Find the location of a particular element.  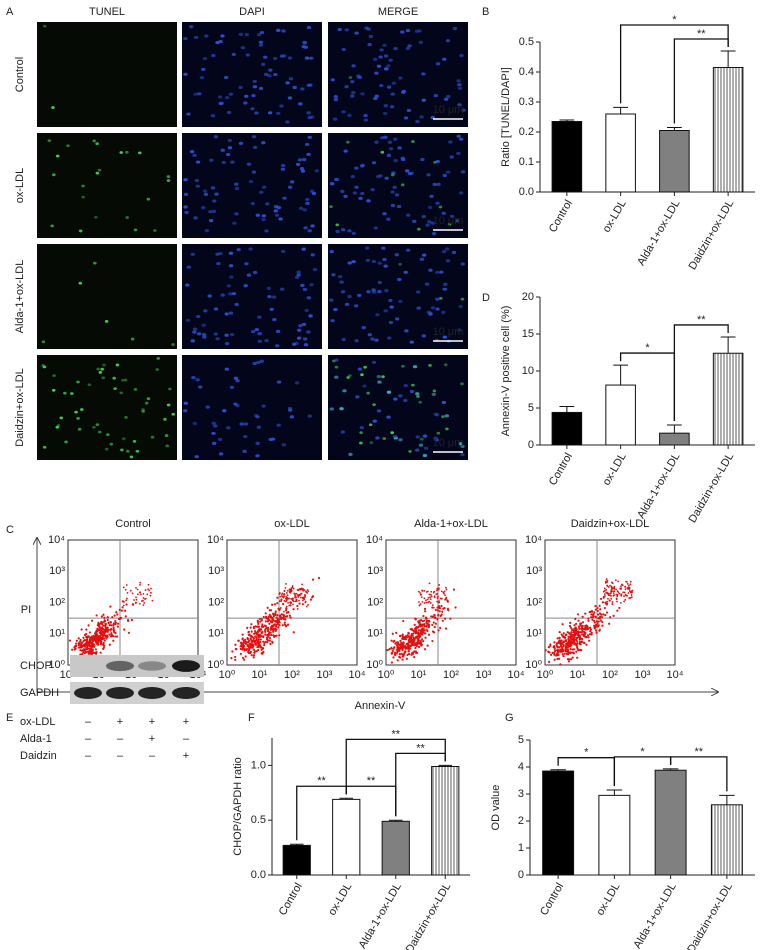

y-tick-label: 1 is located at coordinates (521, 848).